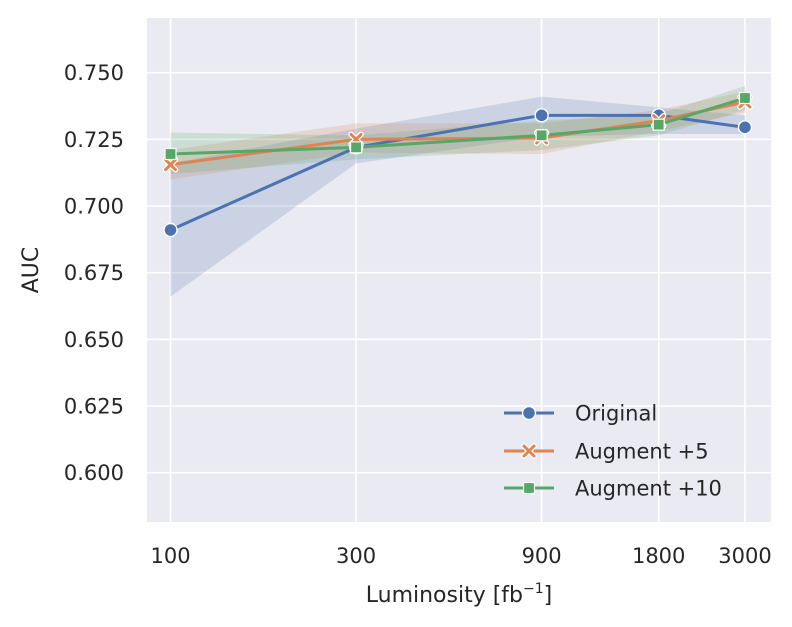 The width and height of the screenshot is (792, 627). Describe the element at coordinates (94, 473) in the screenshot. I see `y-tick-label: 0.600` at that location.